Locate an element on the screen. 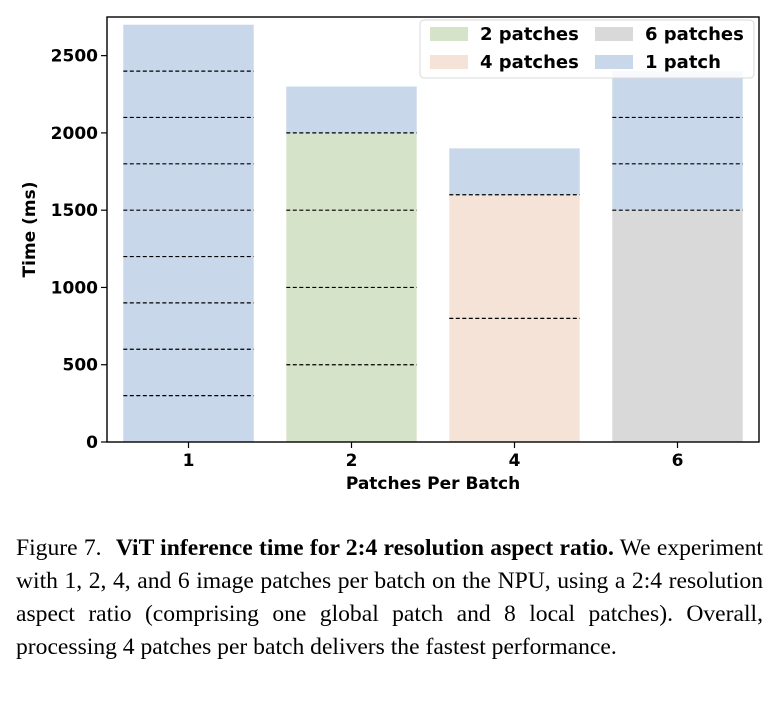 The height and width of the screenshot is (710, 776). figure-label: Figure 7. is located at coordinates (59, 548).